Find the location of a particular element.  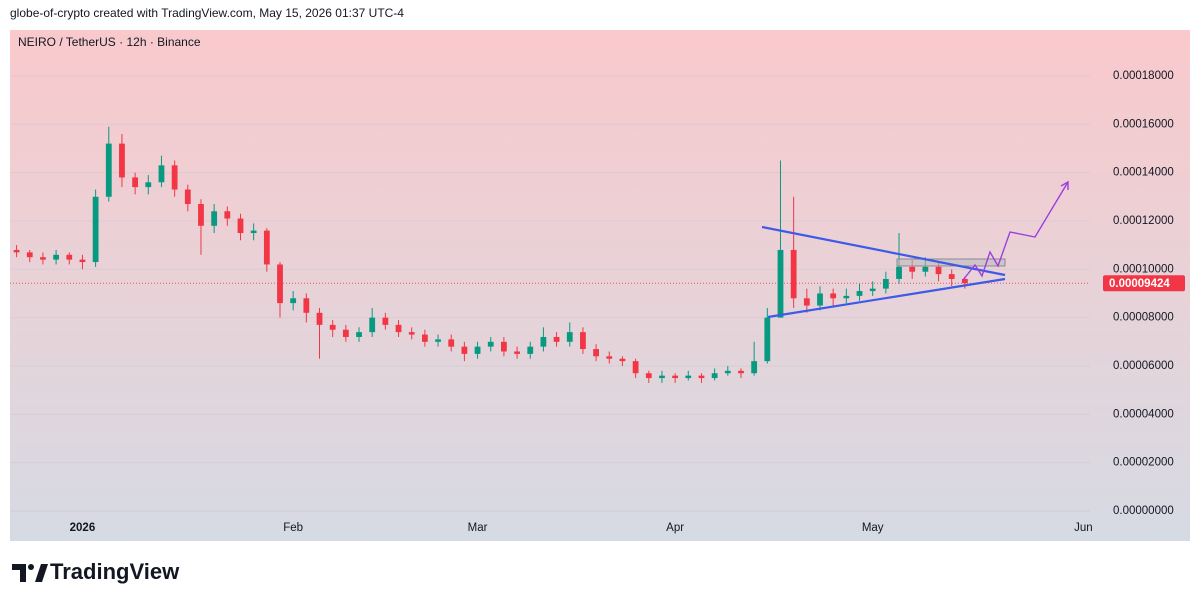

y-tick-label: 0.00000000 is located at coordinates (1143, 511).